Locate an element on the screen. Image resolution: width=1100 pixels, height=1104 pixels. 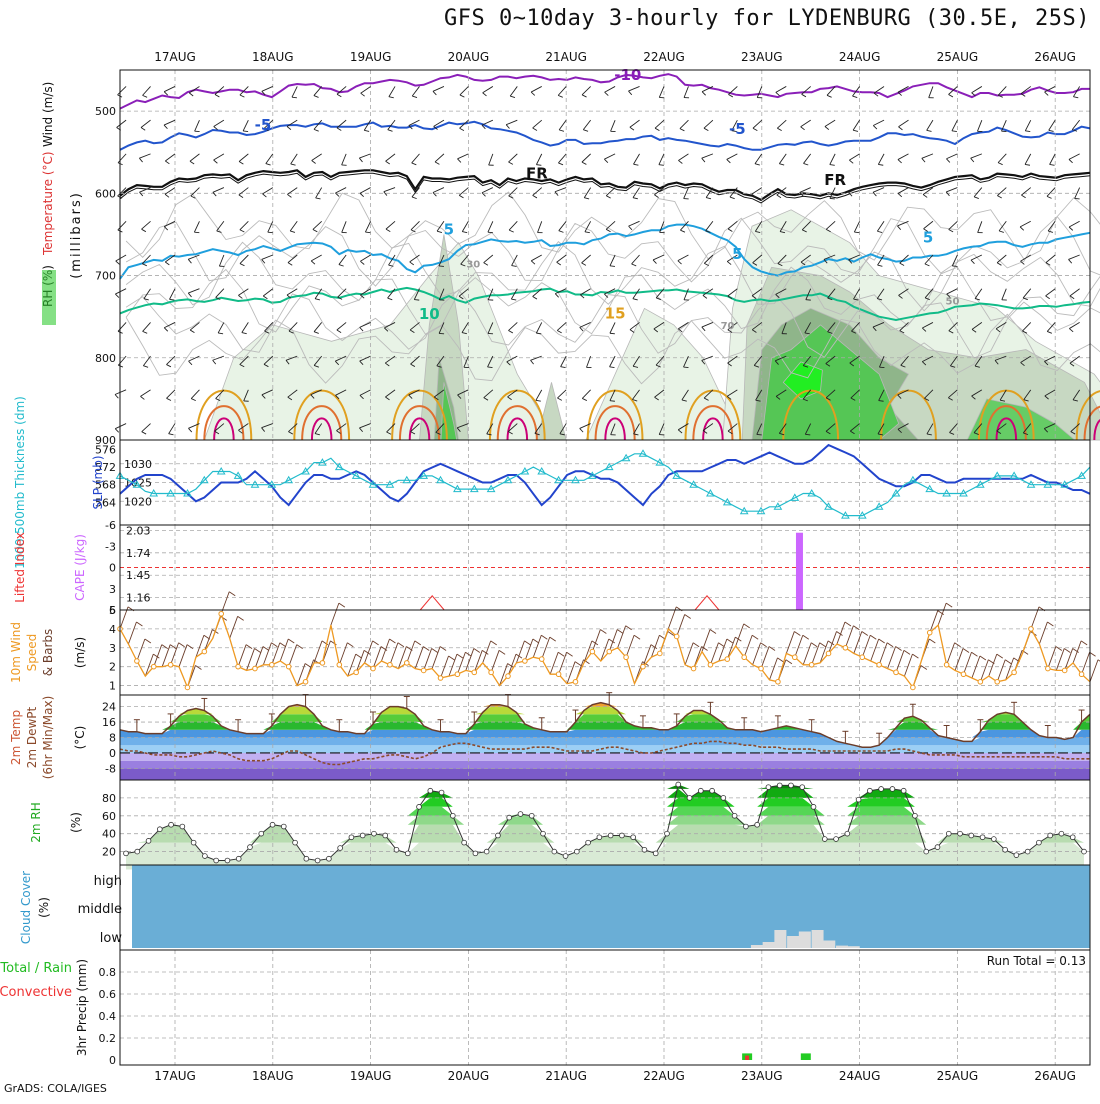
li-ylabel: Lifted Index is located at coordinates (20, 567).